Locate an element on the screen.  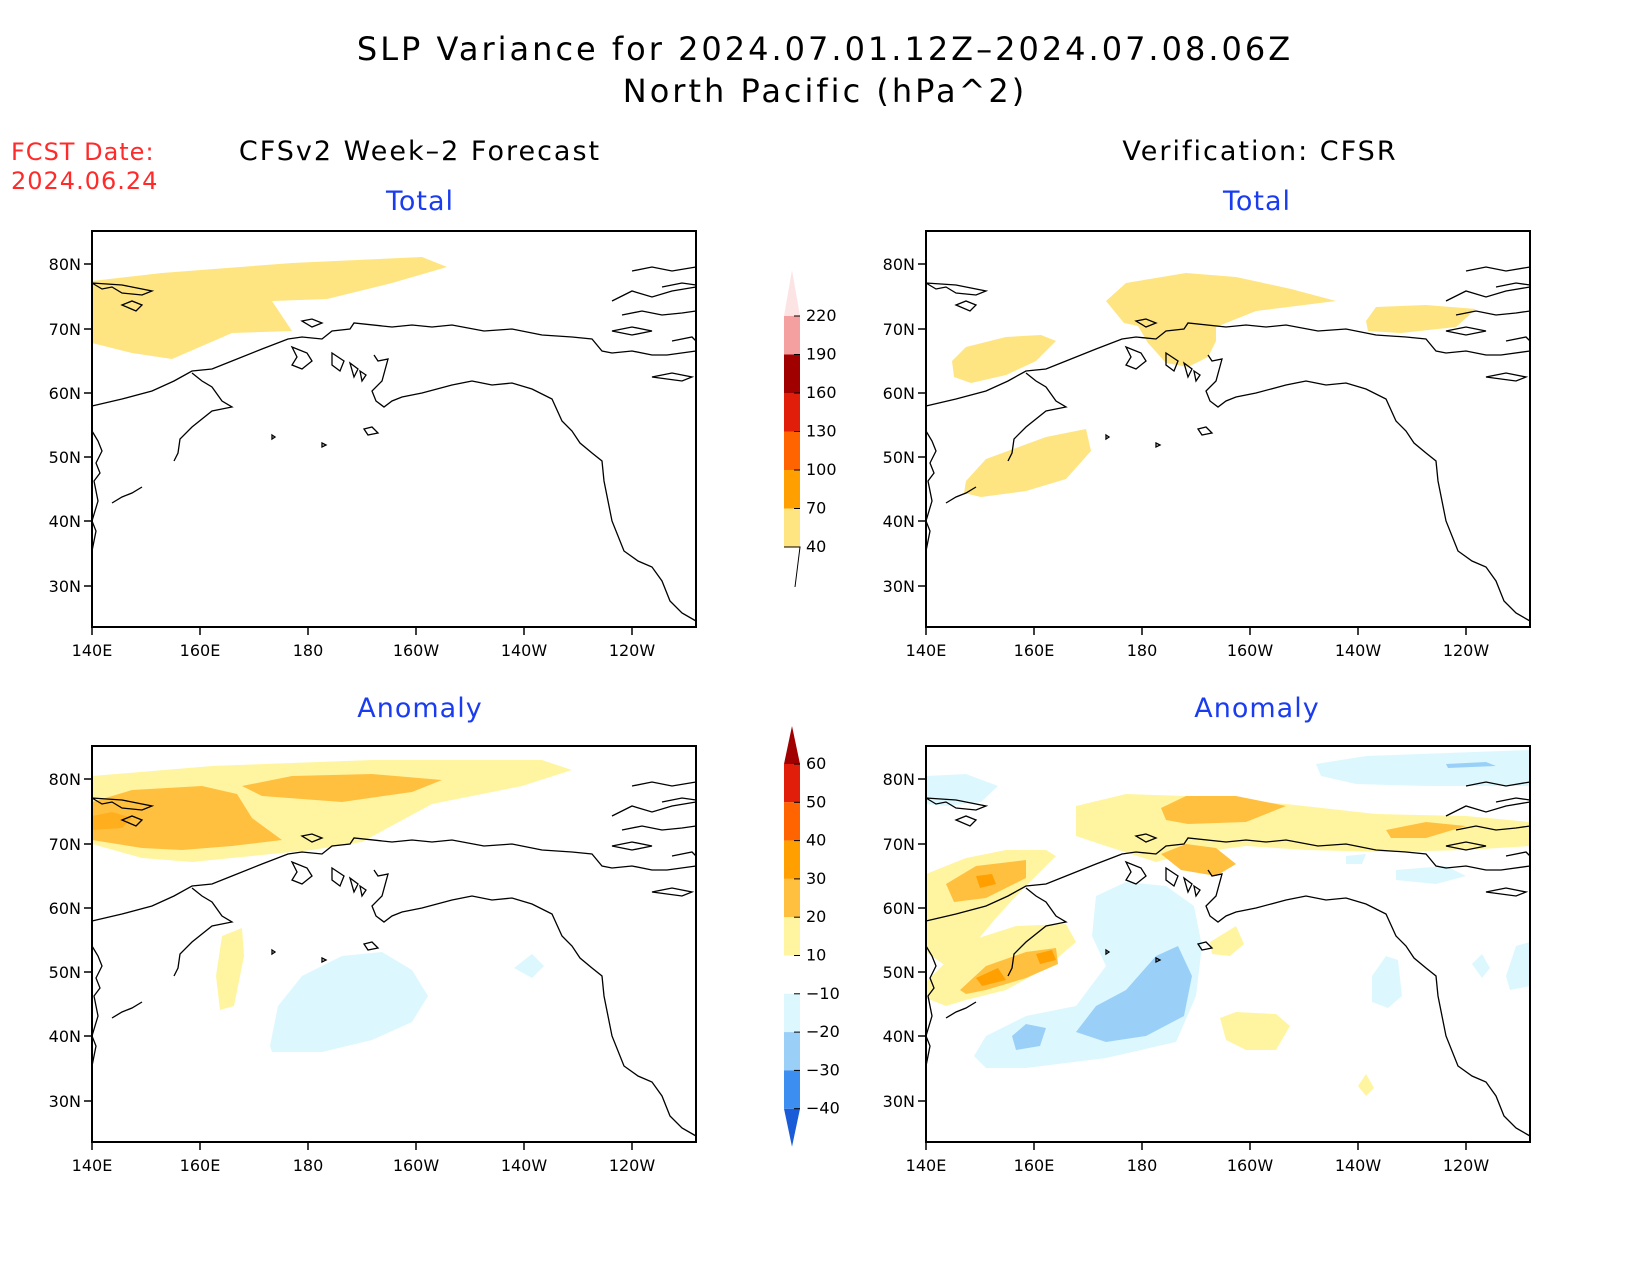
colorbar-total-label: 160 is located at coordinates (821, 392).